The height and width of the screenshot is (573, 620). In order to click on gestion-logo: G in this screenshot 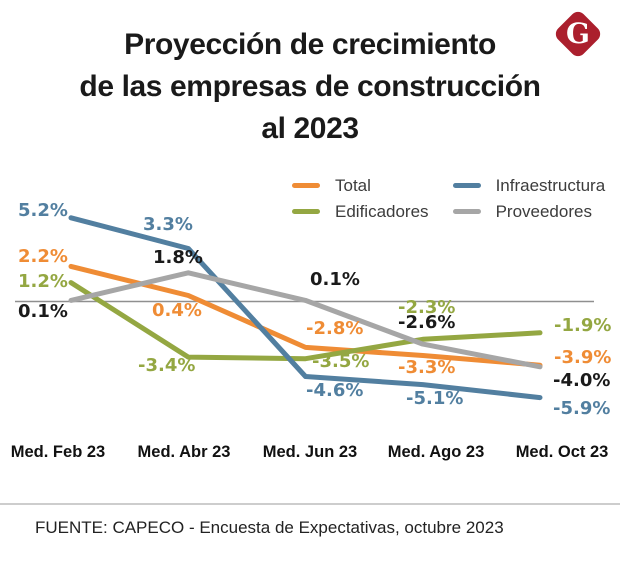, I will do `click(578, 34)`.